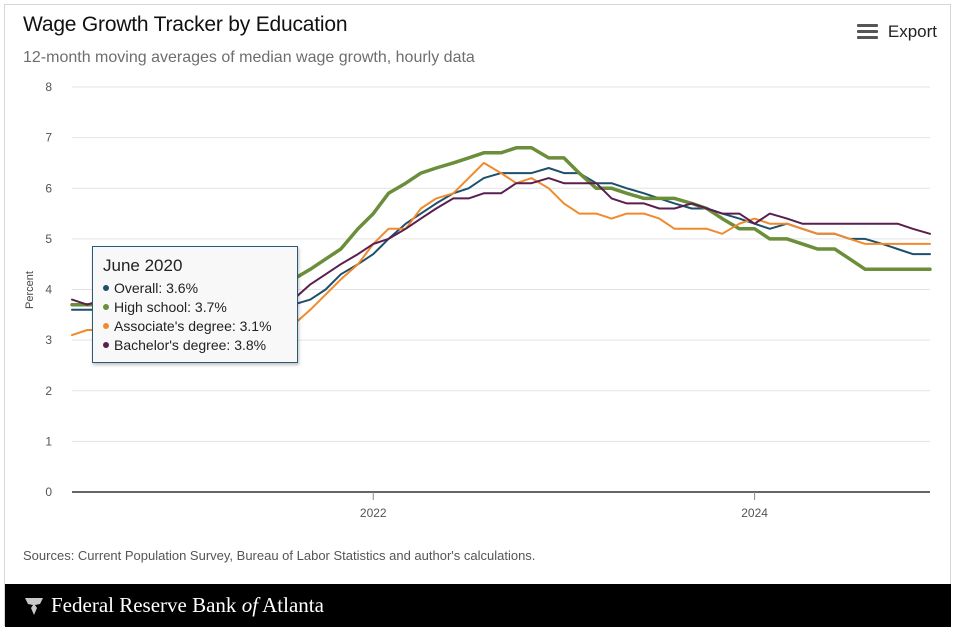 This screenshot has height=630, width=955. Describe the element at coordinates (754, 513) in the screenshot. I see `x-tick-label: 2024` at that location.